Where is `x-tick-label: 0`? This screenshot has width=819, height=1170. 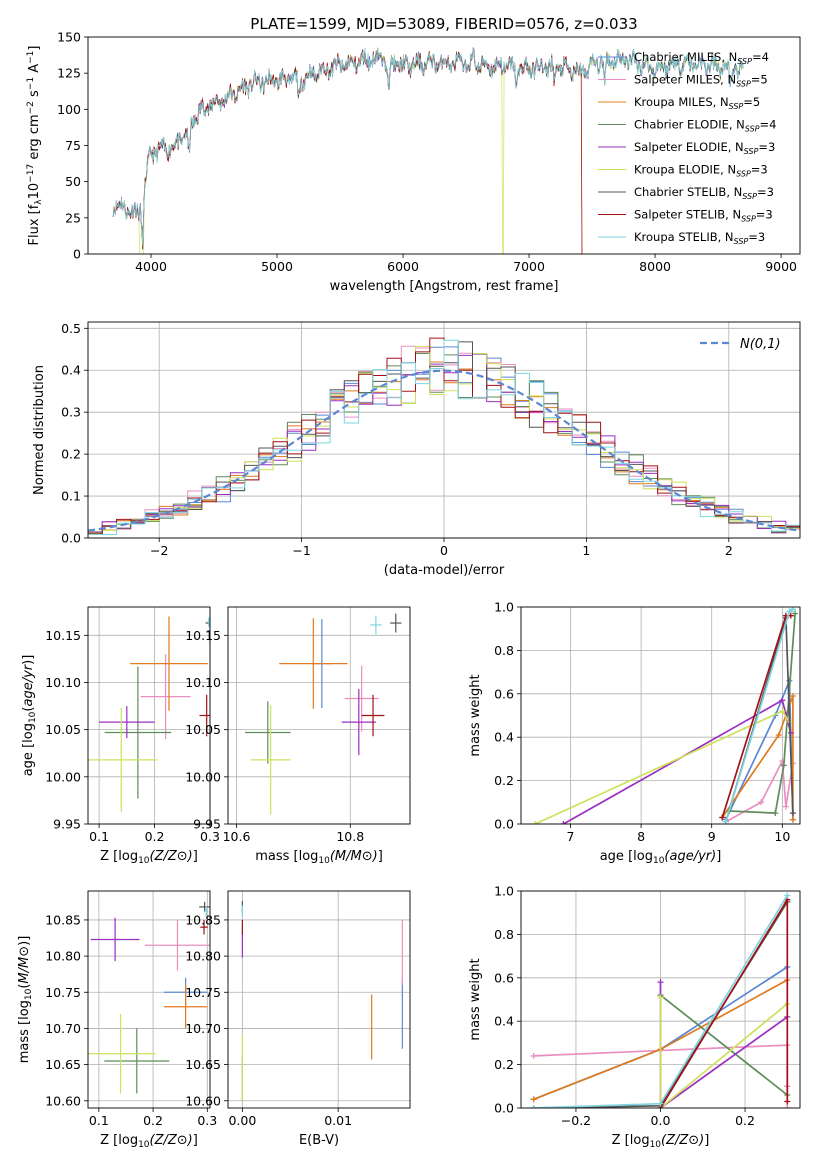 x-tick-label: 0 is located at coordinates (444, 550).